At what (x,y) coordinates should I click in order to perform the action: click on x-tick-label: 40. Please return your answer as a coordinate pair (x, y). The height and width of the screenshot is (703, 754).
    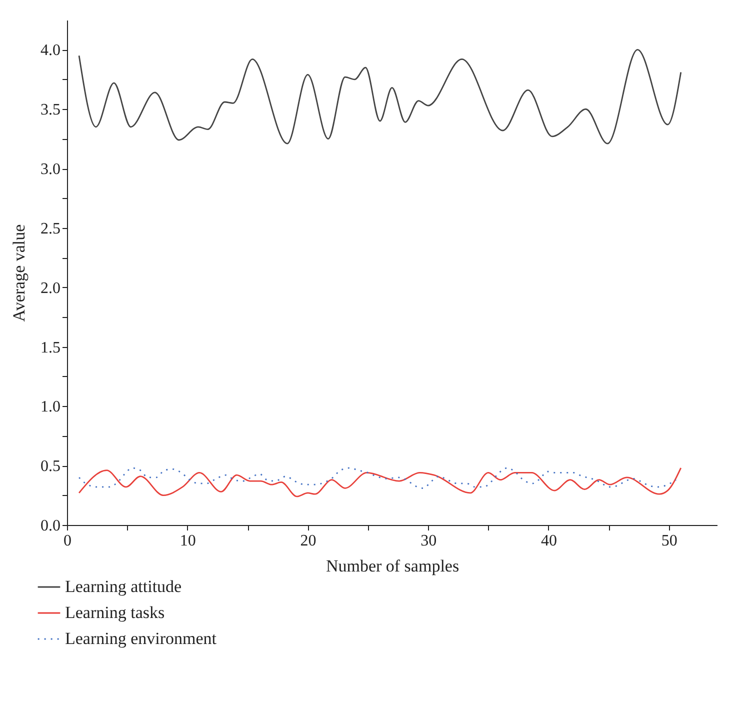
    Looking at the image, I should click on (548, 541).